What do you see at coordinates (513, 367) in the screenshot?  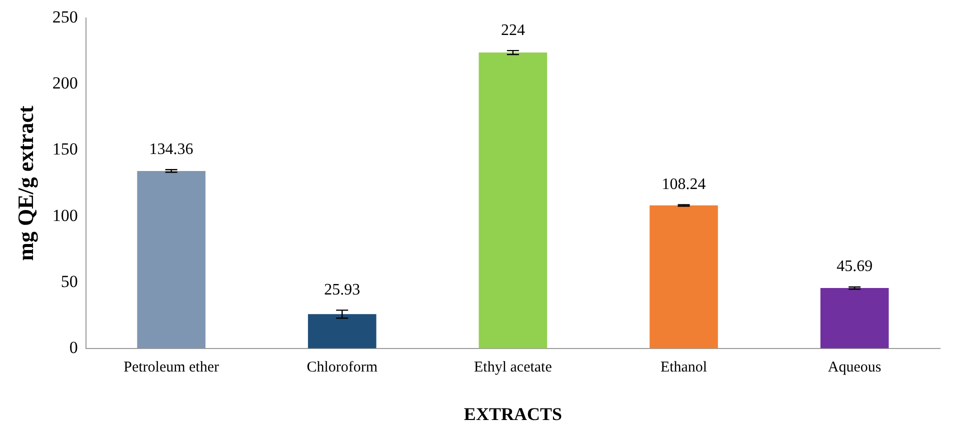 I see `x-tick-label: Ethyl acetate` at bounding box center [513, 367].